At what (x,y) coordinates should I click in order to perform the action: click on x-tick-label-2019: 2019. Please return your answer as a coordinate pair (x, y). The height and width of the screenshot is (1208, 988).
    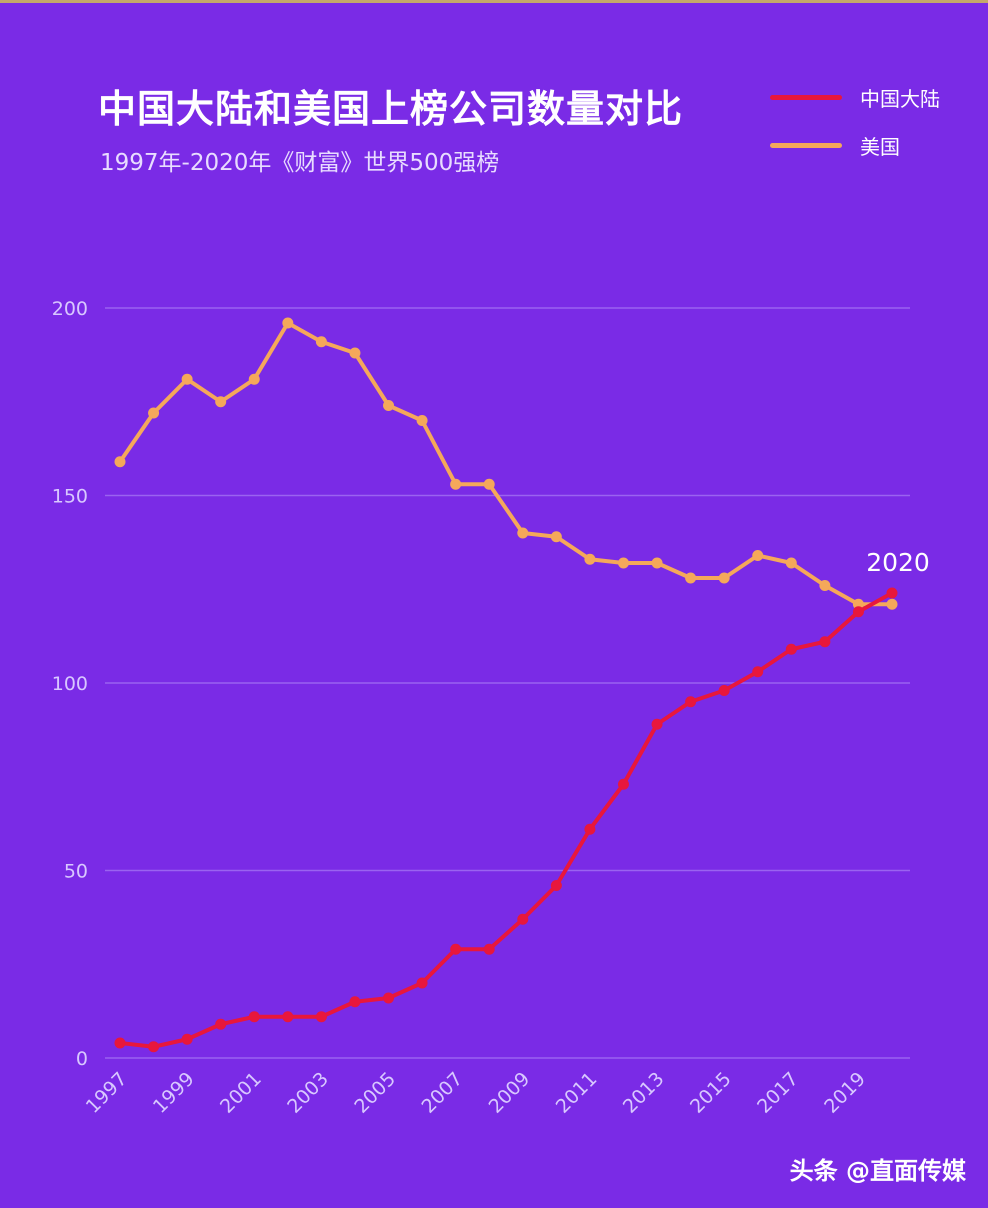
    Looking at the image, I should click on (845, 1093).